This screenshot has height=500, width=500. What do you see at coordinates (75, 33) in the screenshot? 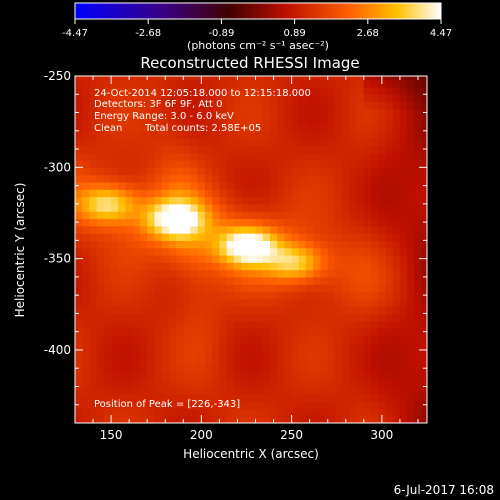
I see `colorbar-tick-label: -4.47` at bounding box center [75, 33].